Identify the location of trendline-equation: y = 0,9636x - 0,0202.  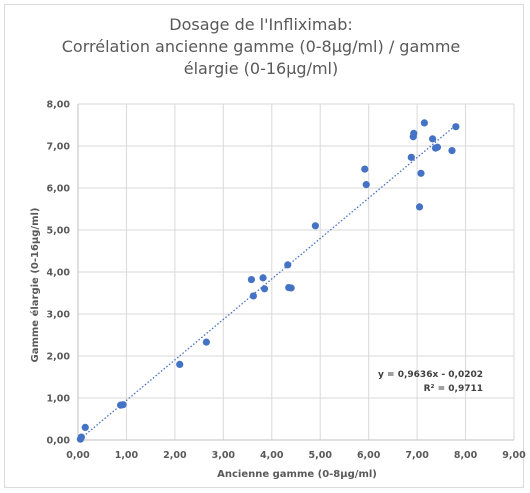
(430, 375).